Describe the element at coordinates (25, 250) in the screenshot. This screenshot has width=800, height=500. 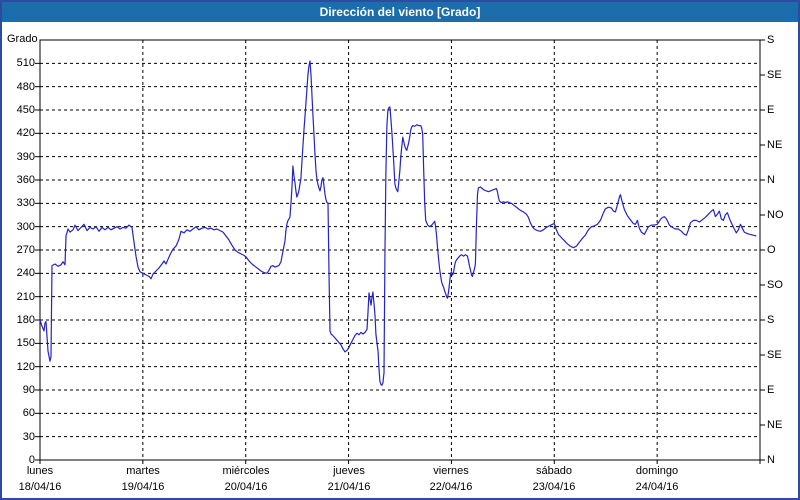
I see `y-axis-left-tick-label: 270` at that location.